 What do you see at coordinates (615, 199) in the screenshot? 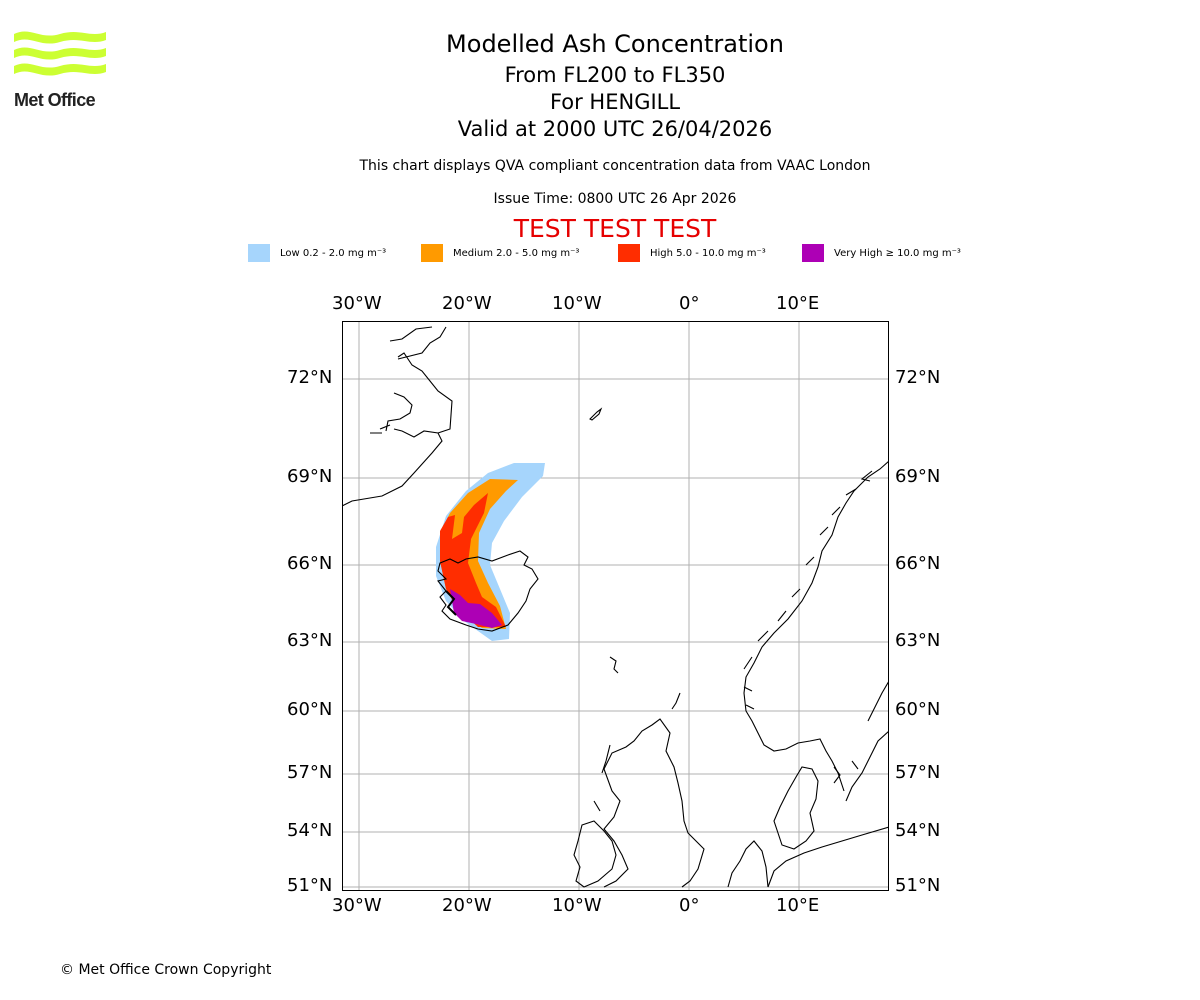
I see `issue-time: Issue Time: 0800 UTC 26 Apr 2026` at bounding box center [615, 199].